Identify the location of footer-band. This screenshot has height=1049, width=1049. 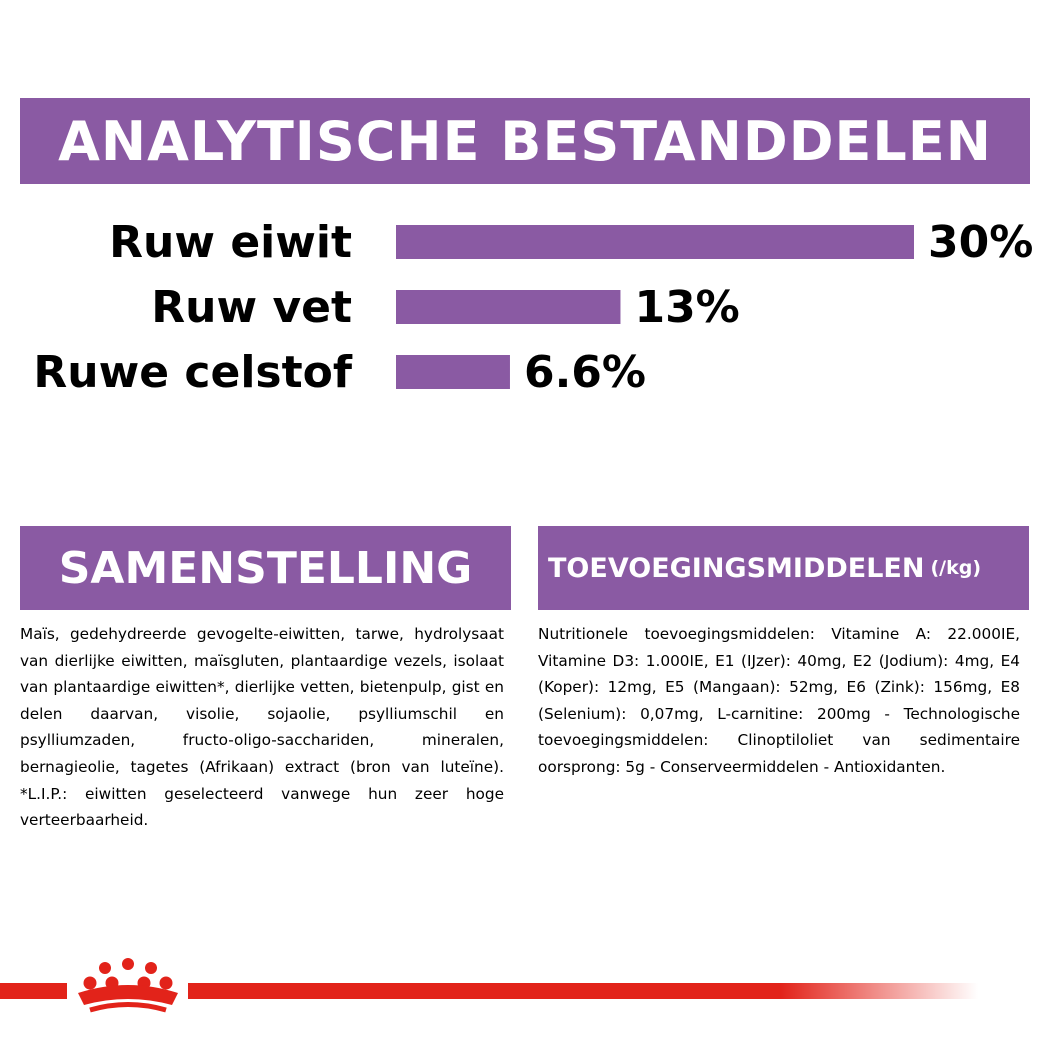
(489, 985).